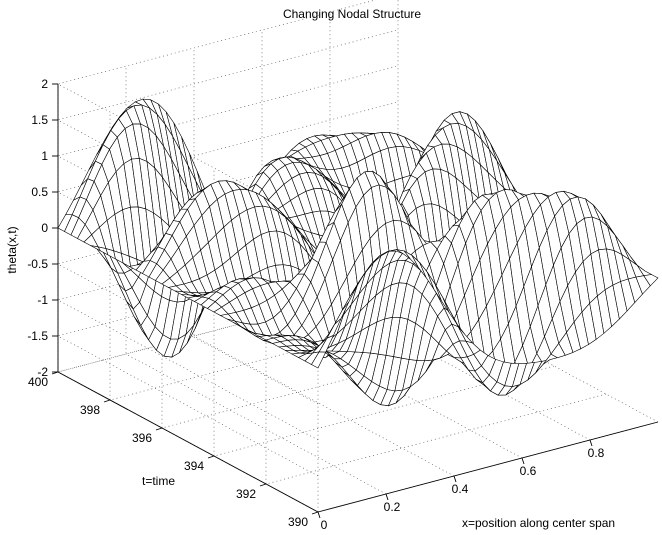 The width and height of the screenshot is (662, 535). What do you see at coordinates (246, 494) in the screenshot?
I see `y-tick-label: 392` at bounding box center [246, 494].